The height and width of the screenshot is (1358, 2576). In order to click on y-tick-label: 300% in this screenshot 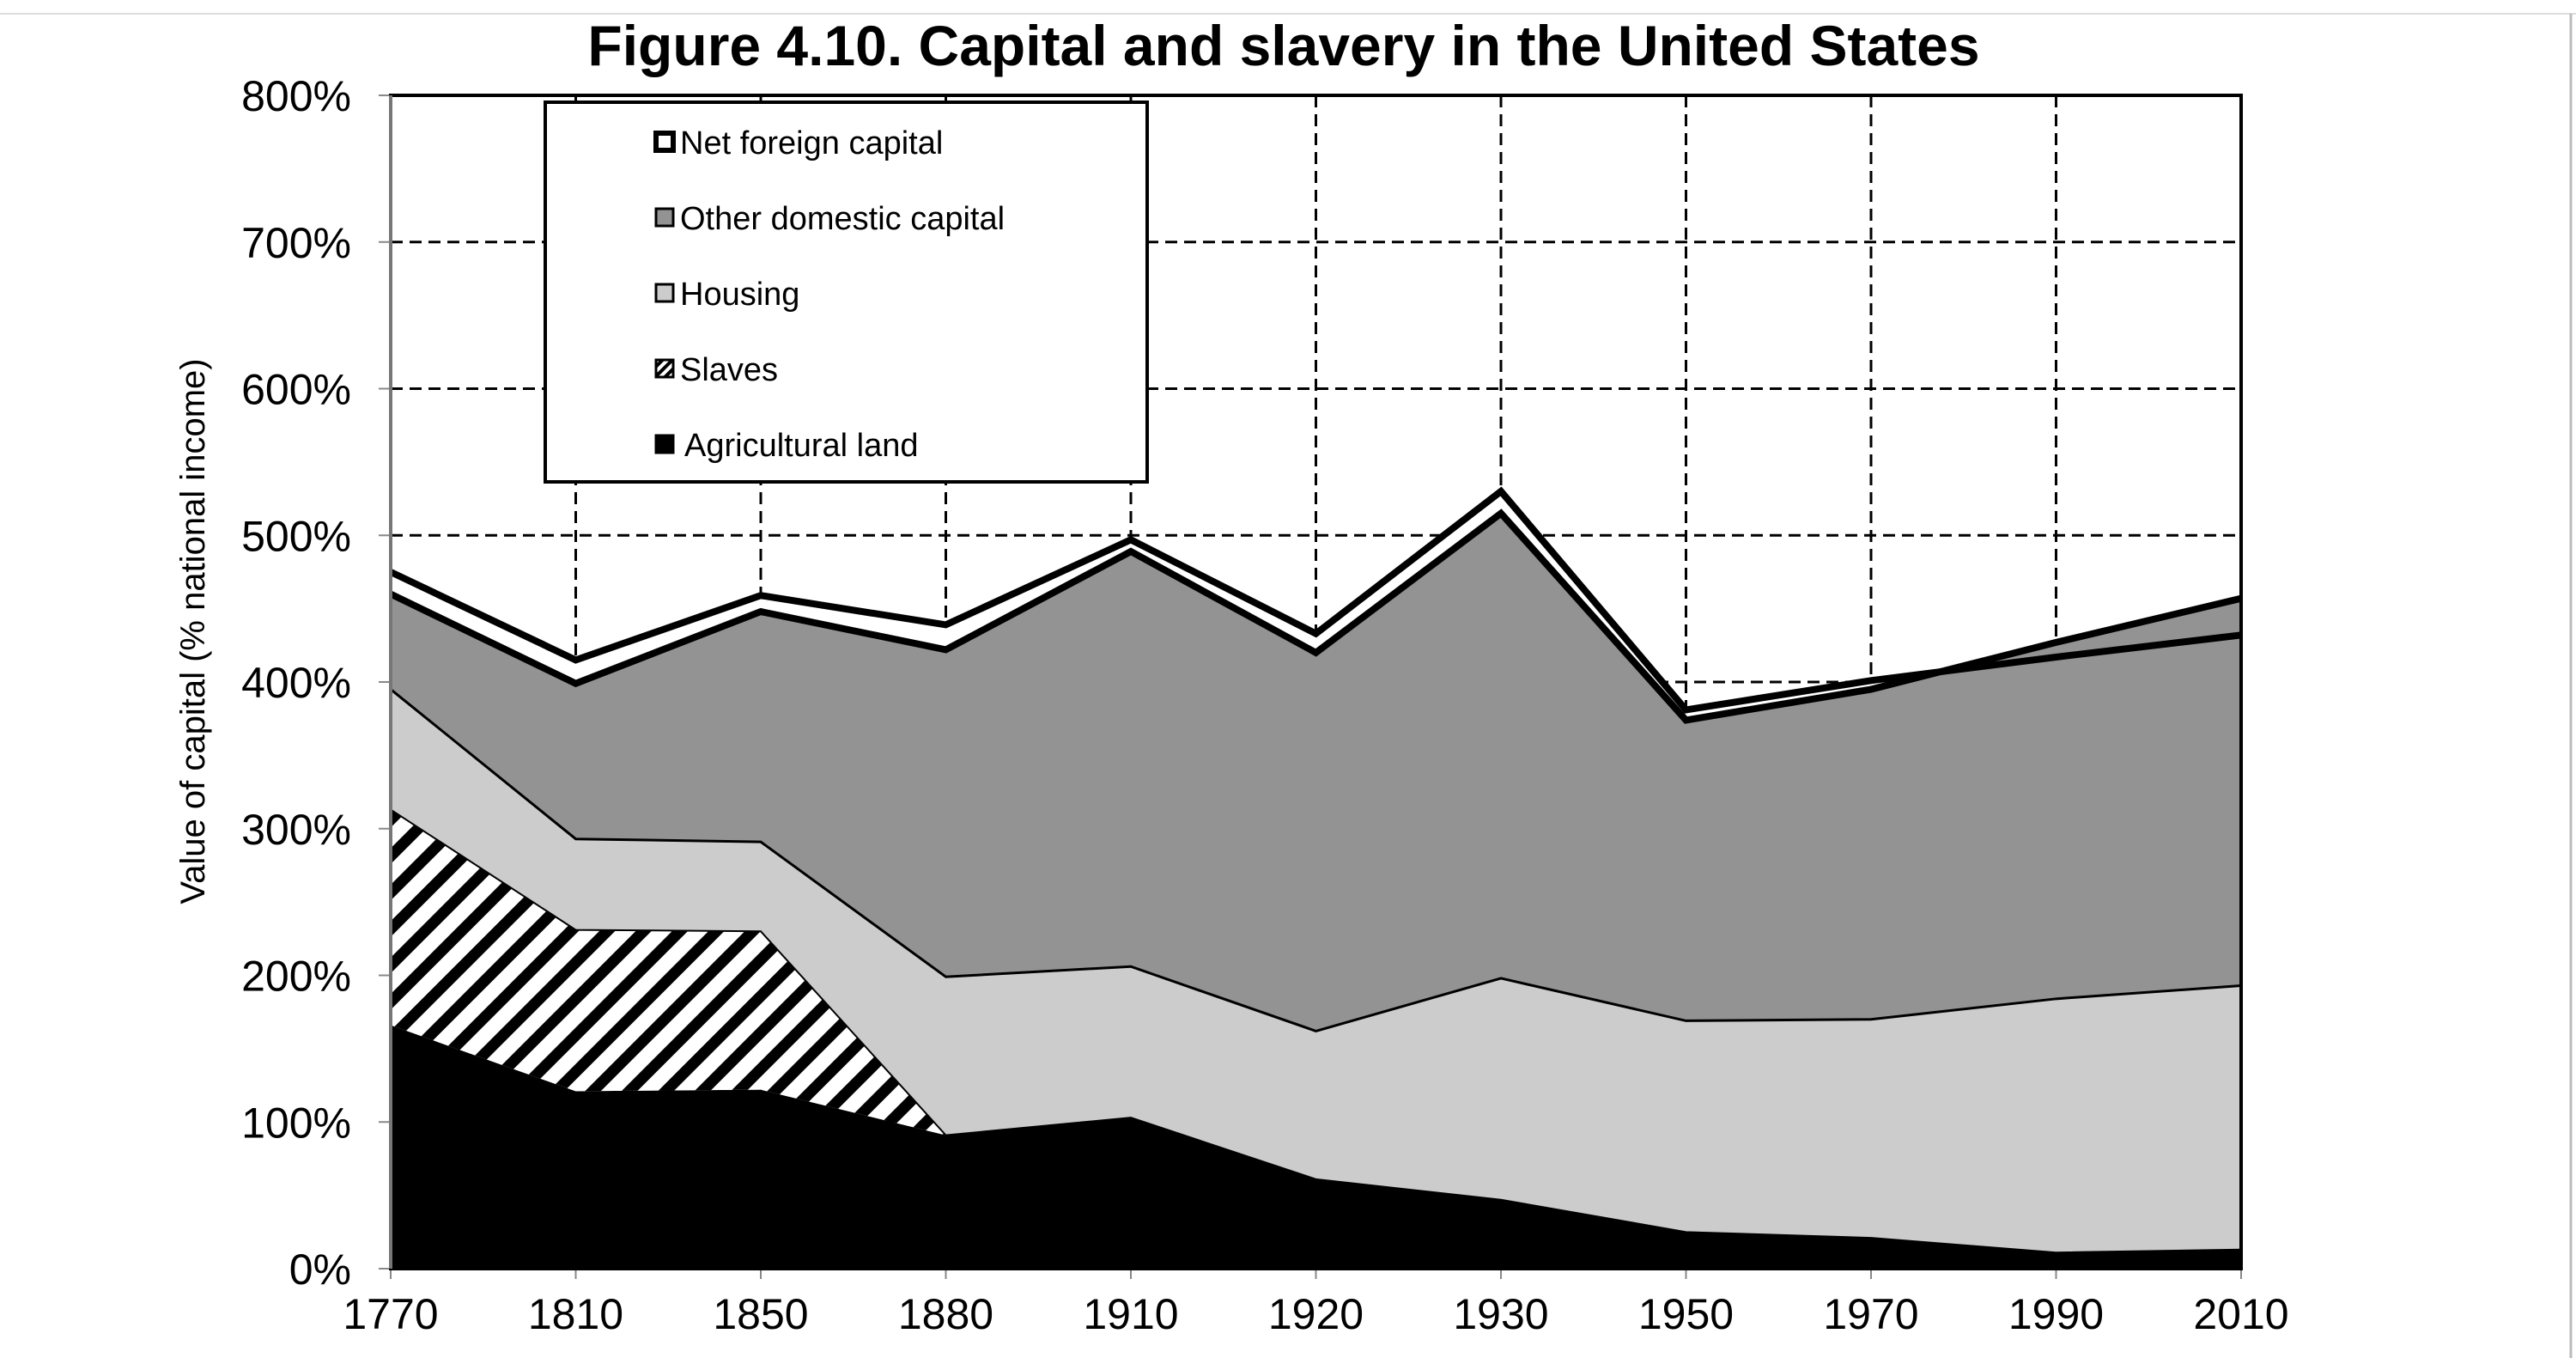, I will do `click(296, 830)`.